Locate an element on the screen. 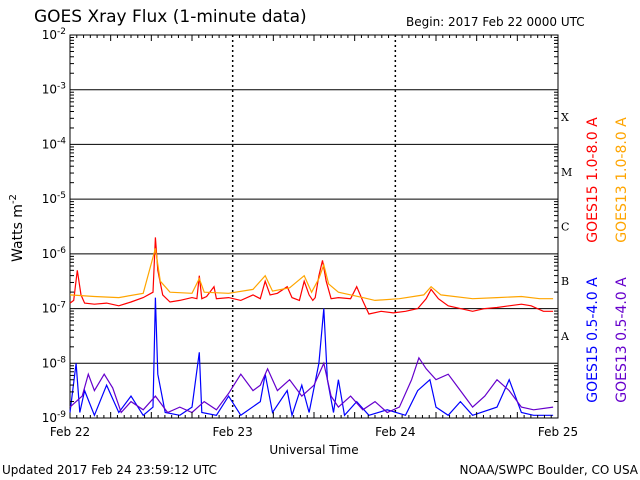  flare-class-label: C is located at coordinates (565, 227).